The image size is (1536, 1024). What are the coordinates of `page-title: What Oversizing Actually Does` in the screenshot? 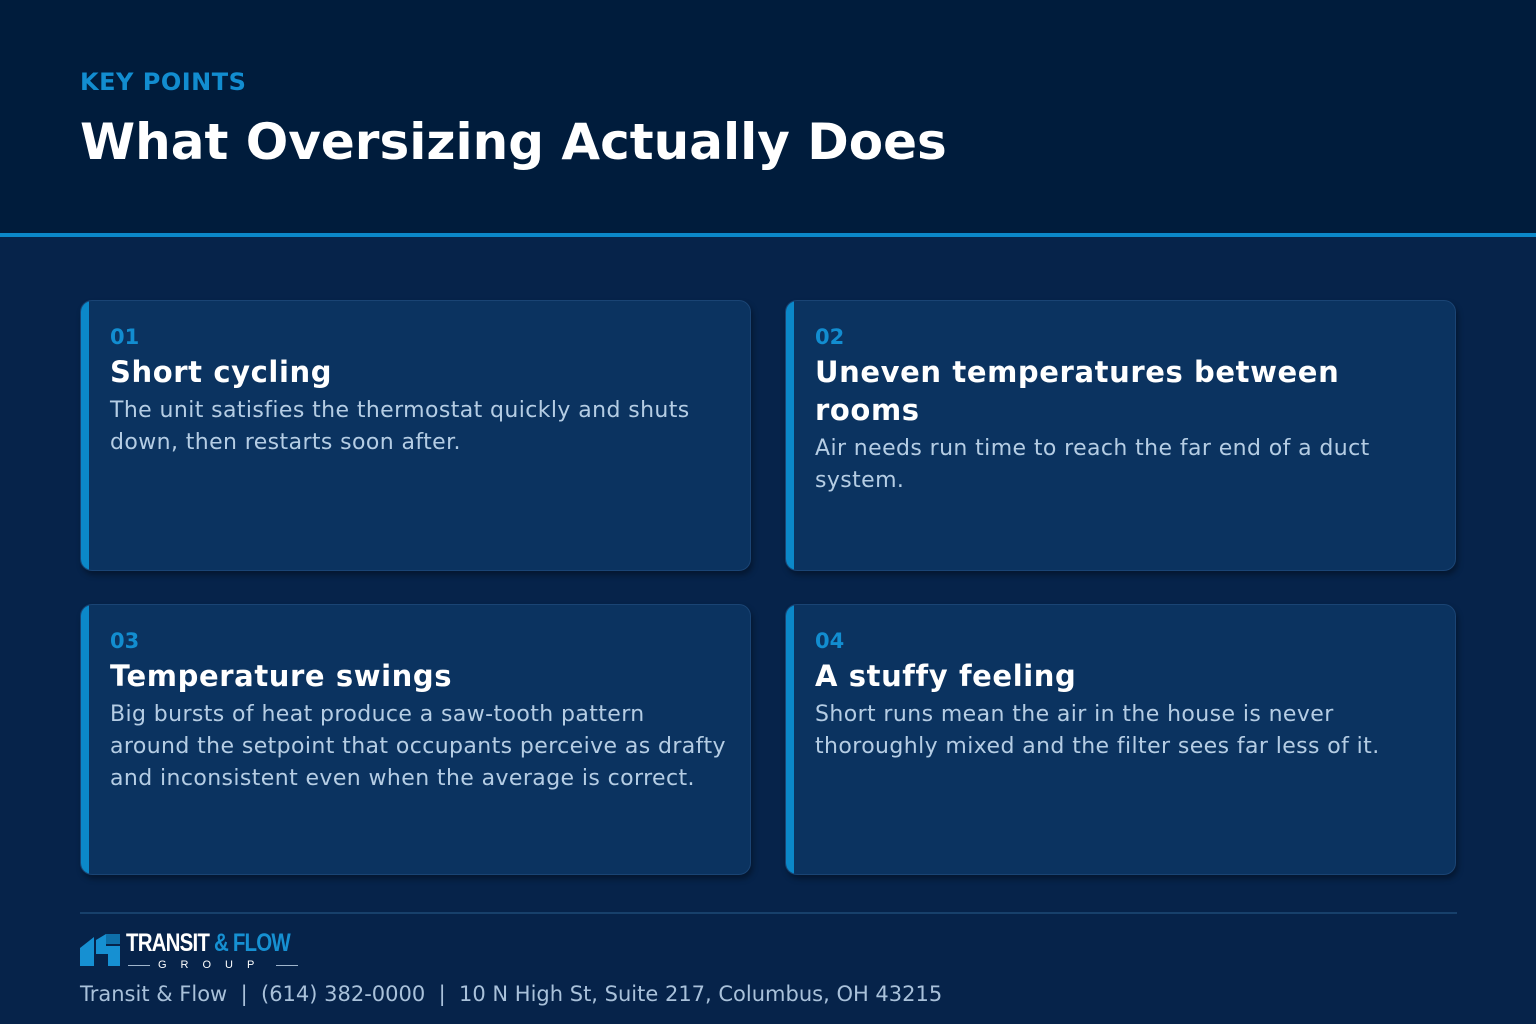 It's located at (513, 142).